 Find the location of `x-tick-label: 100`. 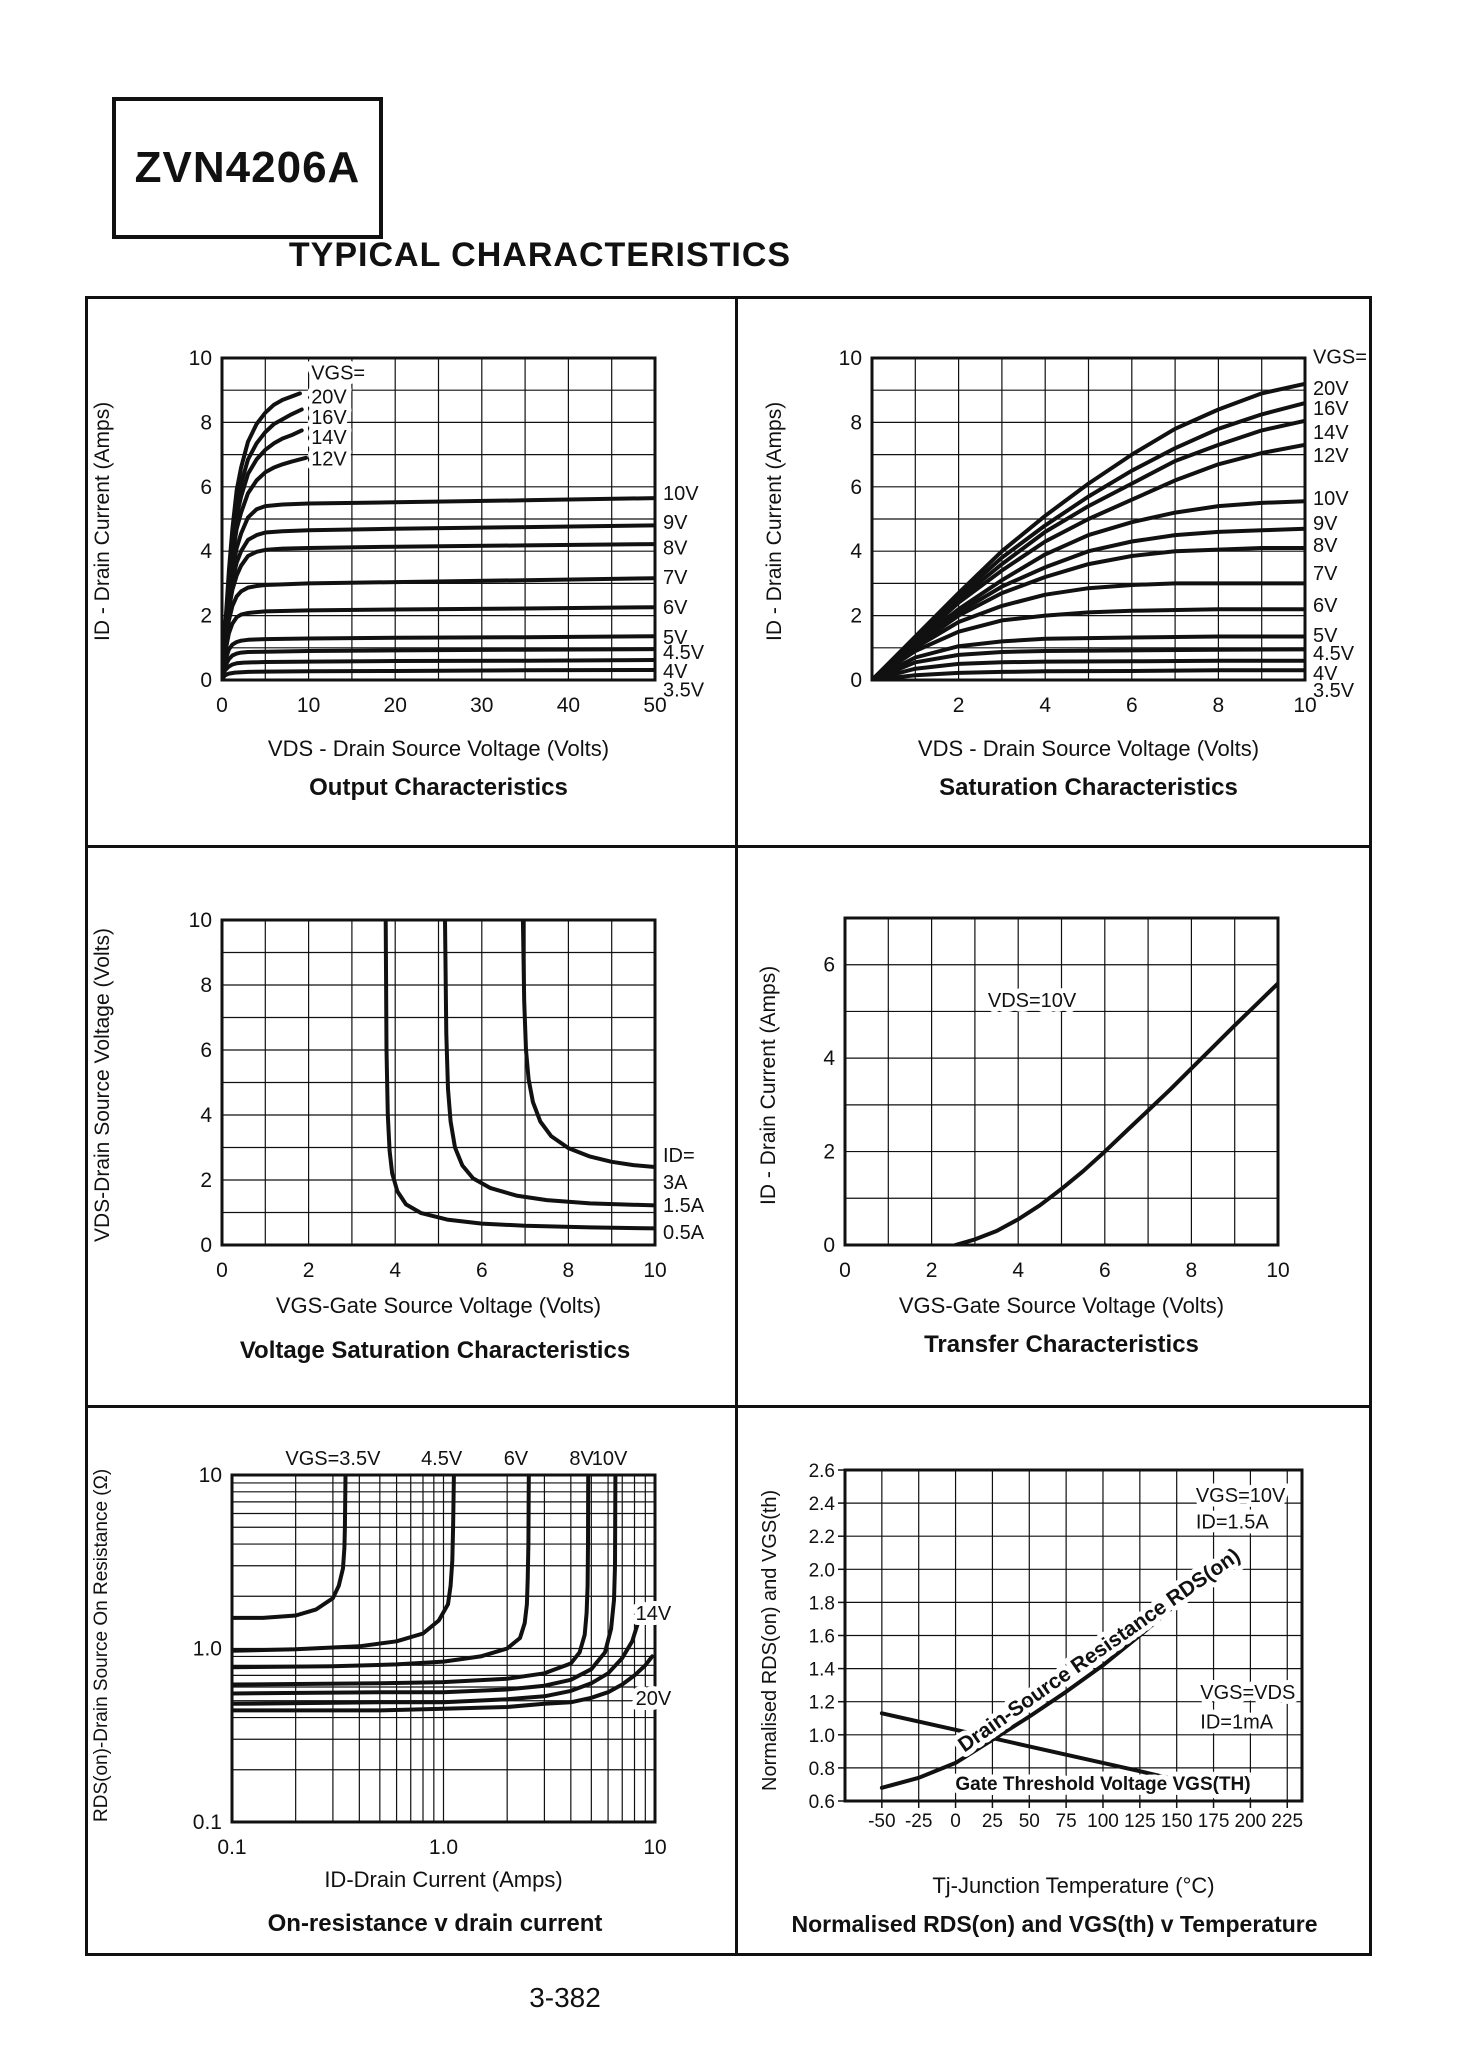

x-tick-label: 100 is located at coordinates (1103, 1821).